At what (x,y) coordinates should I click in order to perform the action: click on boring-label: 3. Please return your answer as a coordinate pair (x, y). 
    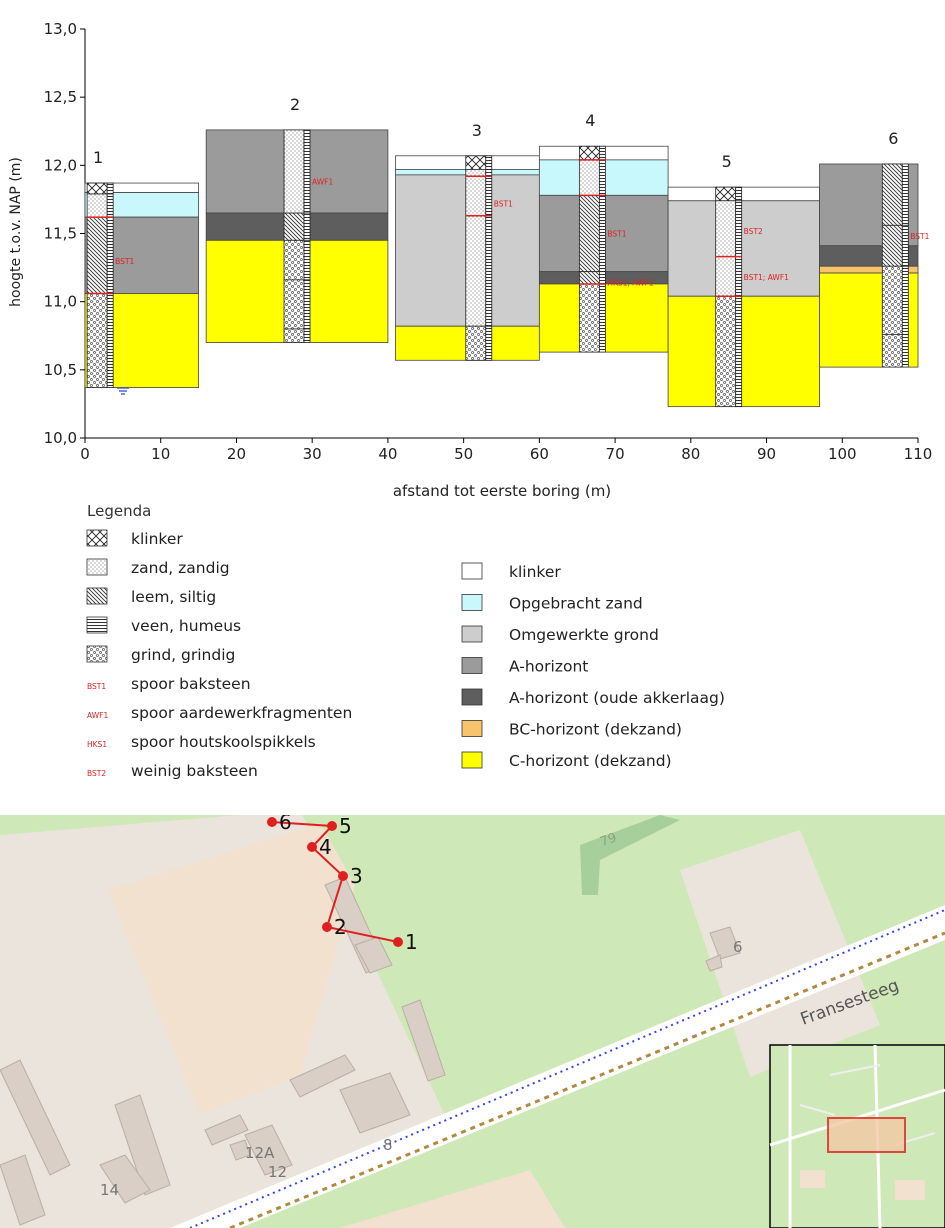
    Looking at the image, I should click on (477, 130).